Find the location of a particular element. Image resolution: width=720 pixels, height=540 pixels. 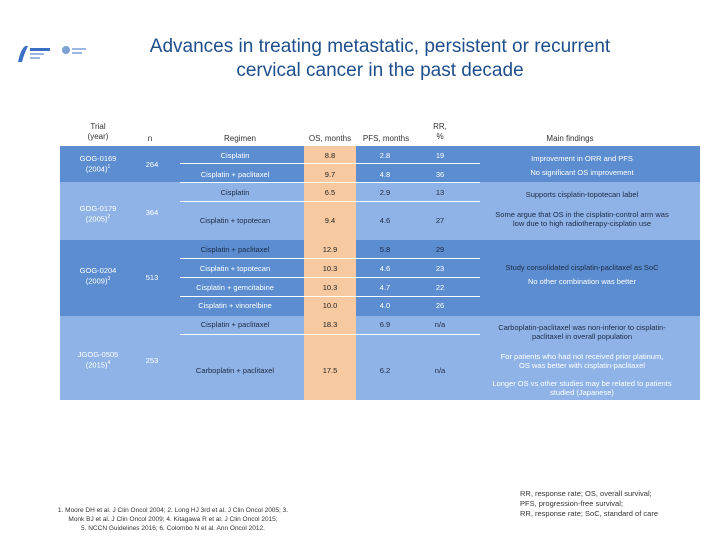

col-header-pfs: PFS, months is located at coordinates (386, 138).